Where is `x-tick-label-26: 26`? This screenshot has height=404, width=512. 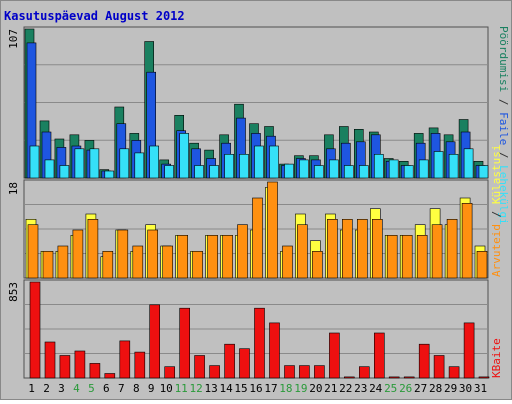
x-tick-label-26: 26 is located at coordinates (405, 388).